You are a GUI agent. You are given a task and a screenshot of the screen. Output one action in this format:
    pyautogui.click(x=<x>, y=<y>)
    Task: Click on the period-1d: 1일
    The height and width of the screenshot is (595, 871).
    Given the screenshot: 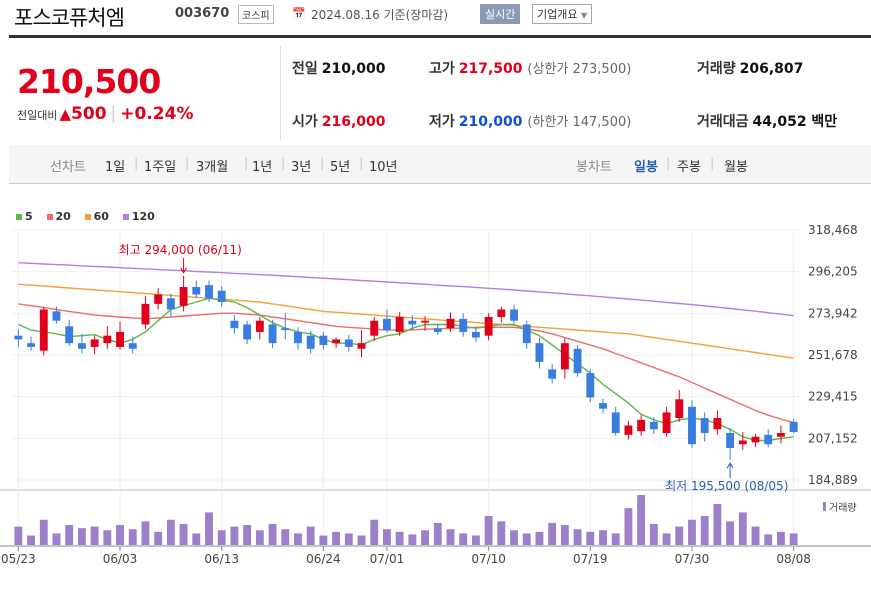 What is the action you would take?
    pyautogui.click(x=115, y=167)
    